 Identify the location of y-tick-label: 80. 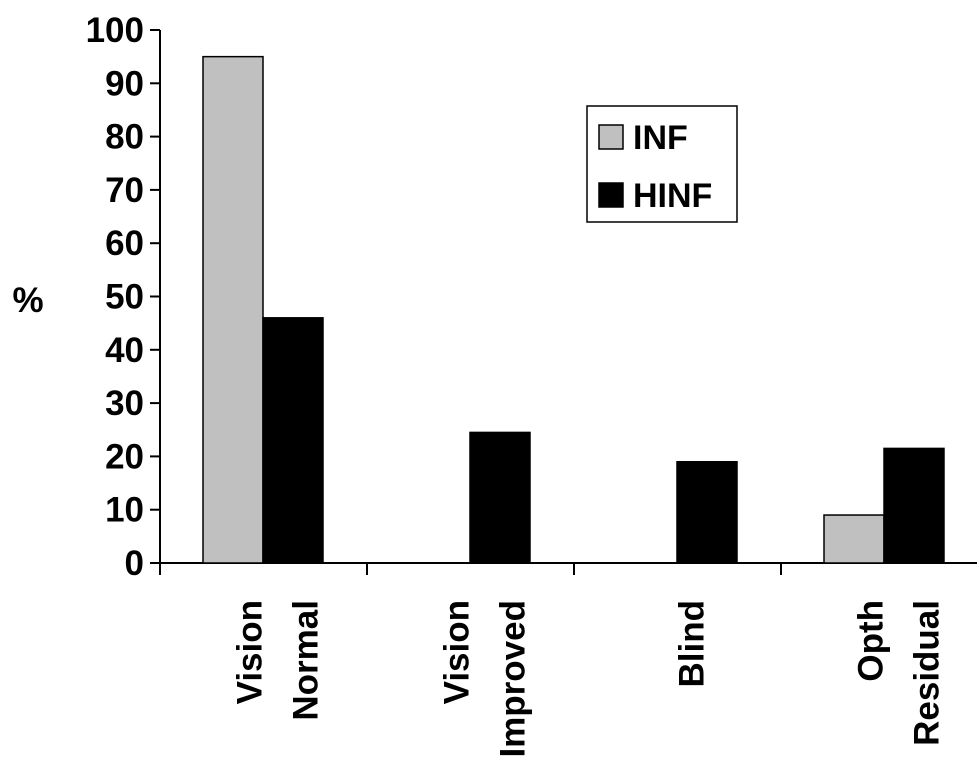
(124, 137).